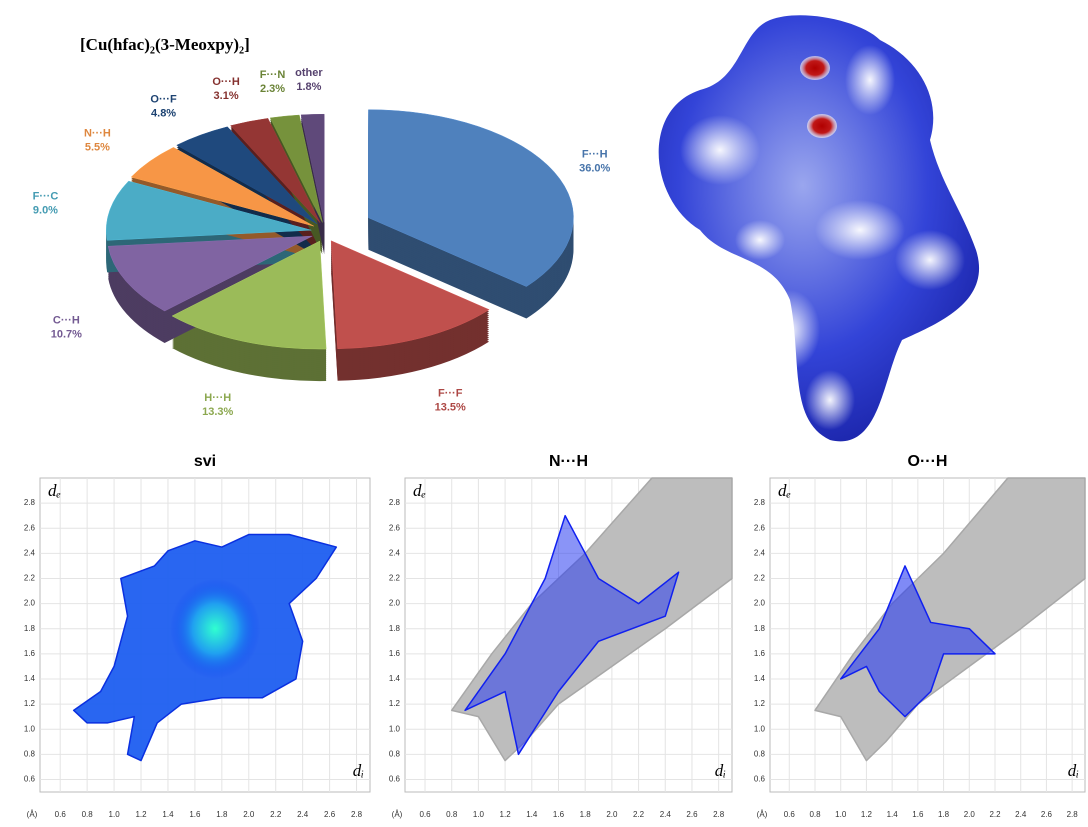 Image resolution: width=1088 pixels, height=827 pixels. What do you see at coordinates (66, 320) in the screenshot?
I see `slice-label: C···H` at bounding box center [66, 320].